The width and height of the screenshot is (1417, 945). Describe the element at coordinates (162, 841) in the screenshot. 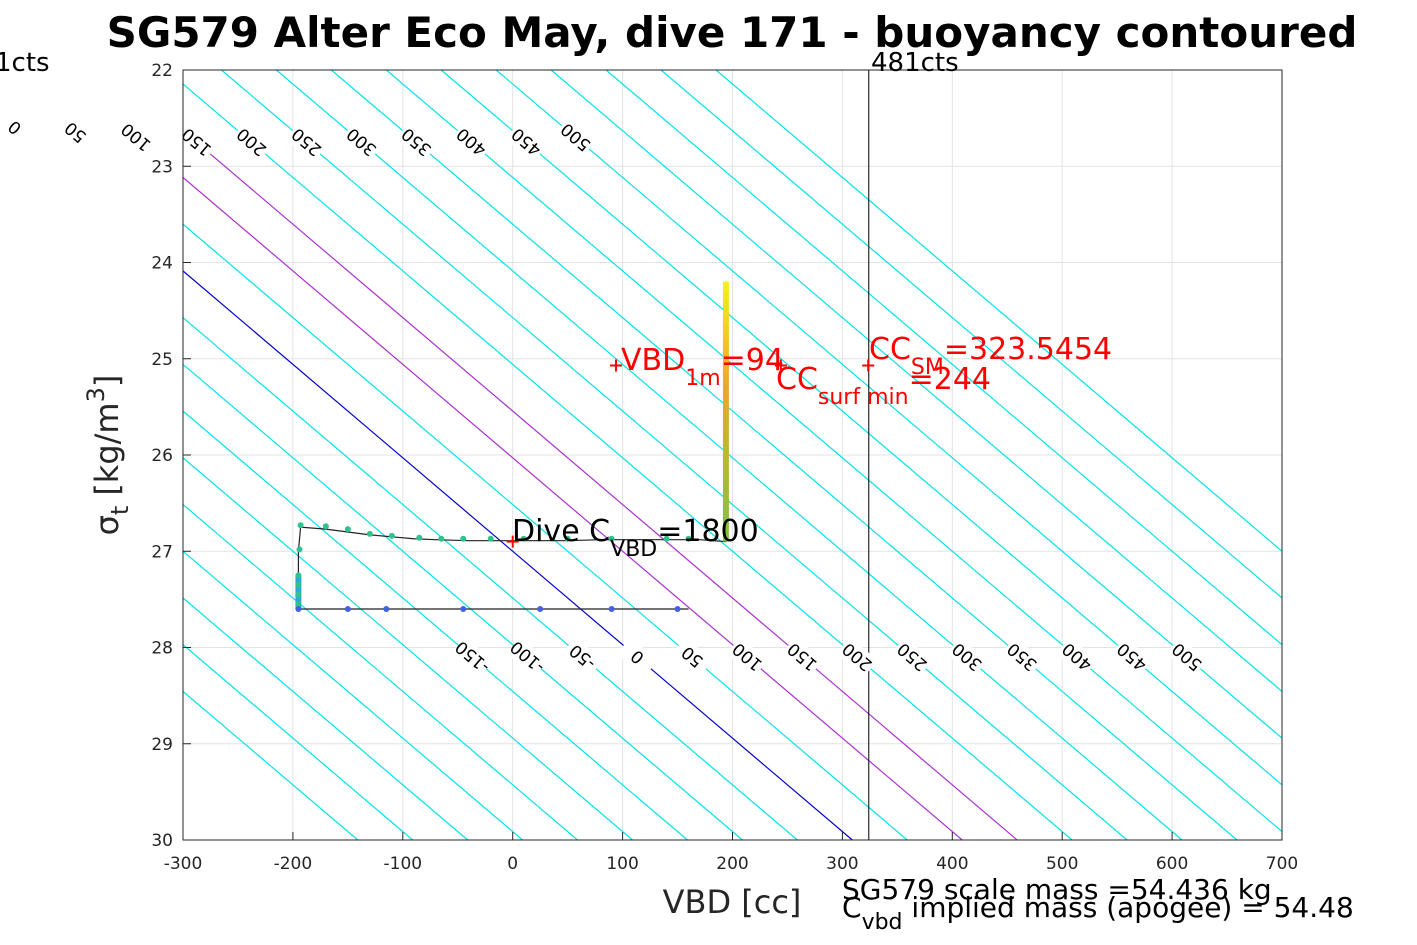

I see `y-tick-label: 30` at that location.